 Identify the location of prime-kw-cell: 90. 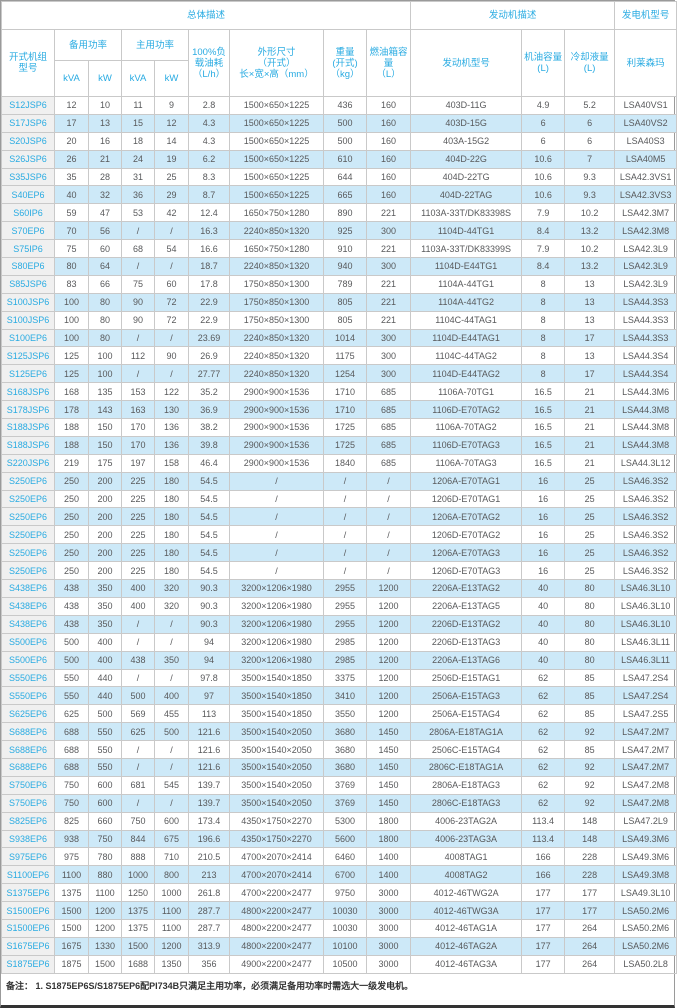
(171, 356).